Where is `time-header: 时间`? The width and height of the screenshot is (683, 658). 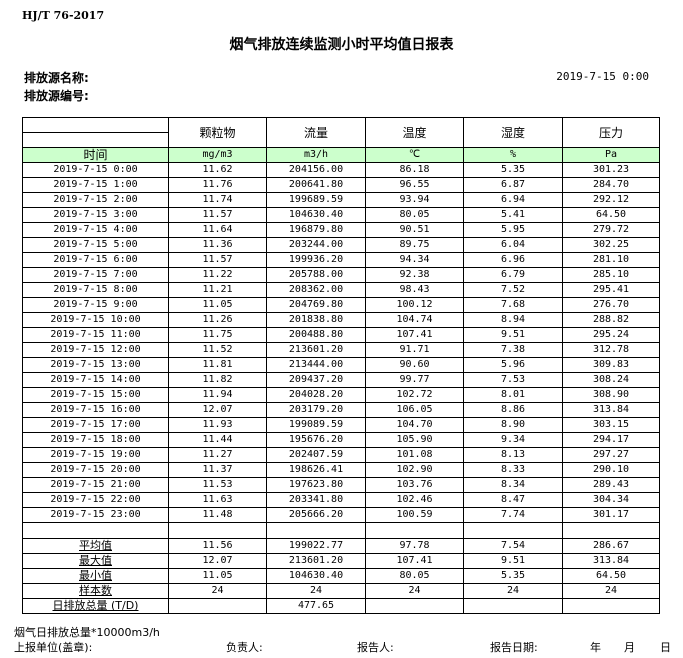
time-header: 时间 is located at coordinates (95, 155).